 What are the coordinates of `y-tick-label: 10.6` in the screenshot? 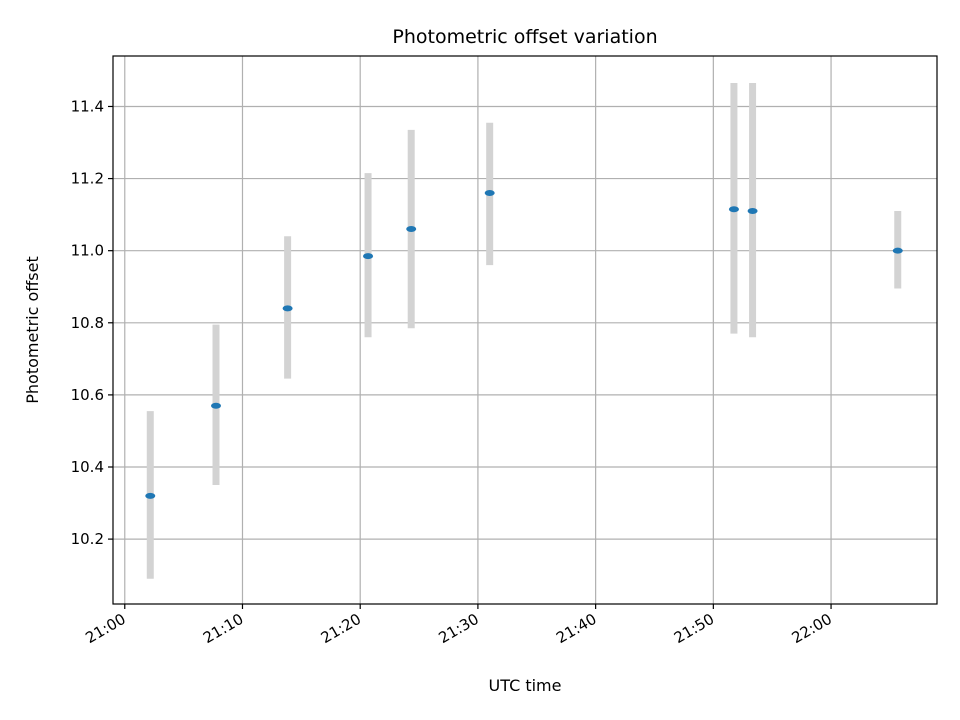 It's located at (87, 395).